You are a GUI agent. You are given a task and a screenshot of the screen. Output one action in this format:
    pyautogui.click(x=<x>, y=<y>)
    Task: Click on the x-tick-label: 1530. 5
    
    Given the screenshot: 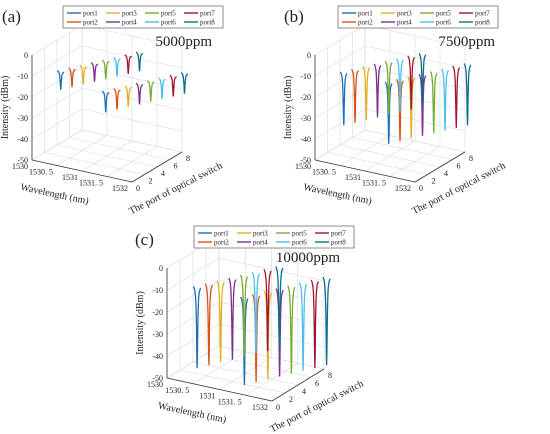 What is the action you would take?
    pyautogui.click(x=41, y=172)
    